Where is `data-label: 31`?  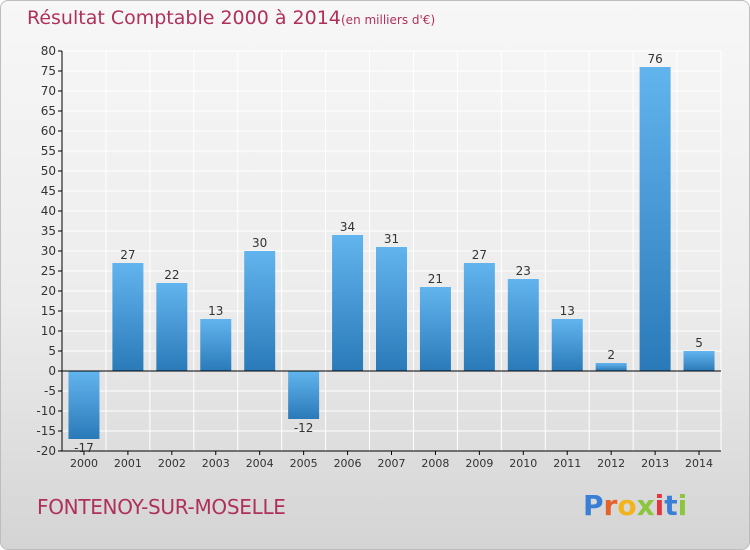
data-label: 31 is located at coordinates (391, 239).